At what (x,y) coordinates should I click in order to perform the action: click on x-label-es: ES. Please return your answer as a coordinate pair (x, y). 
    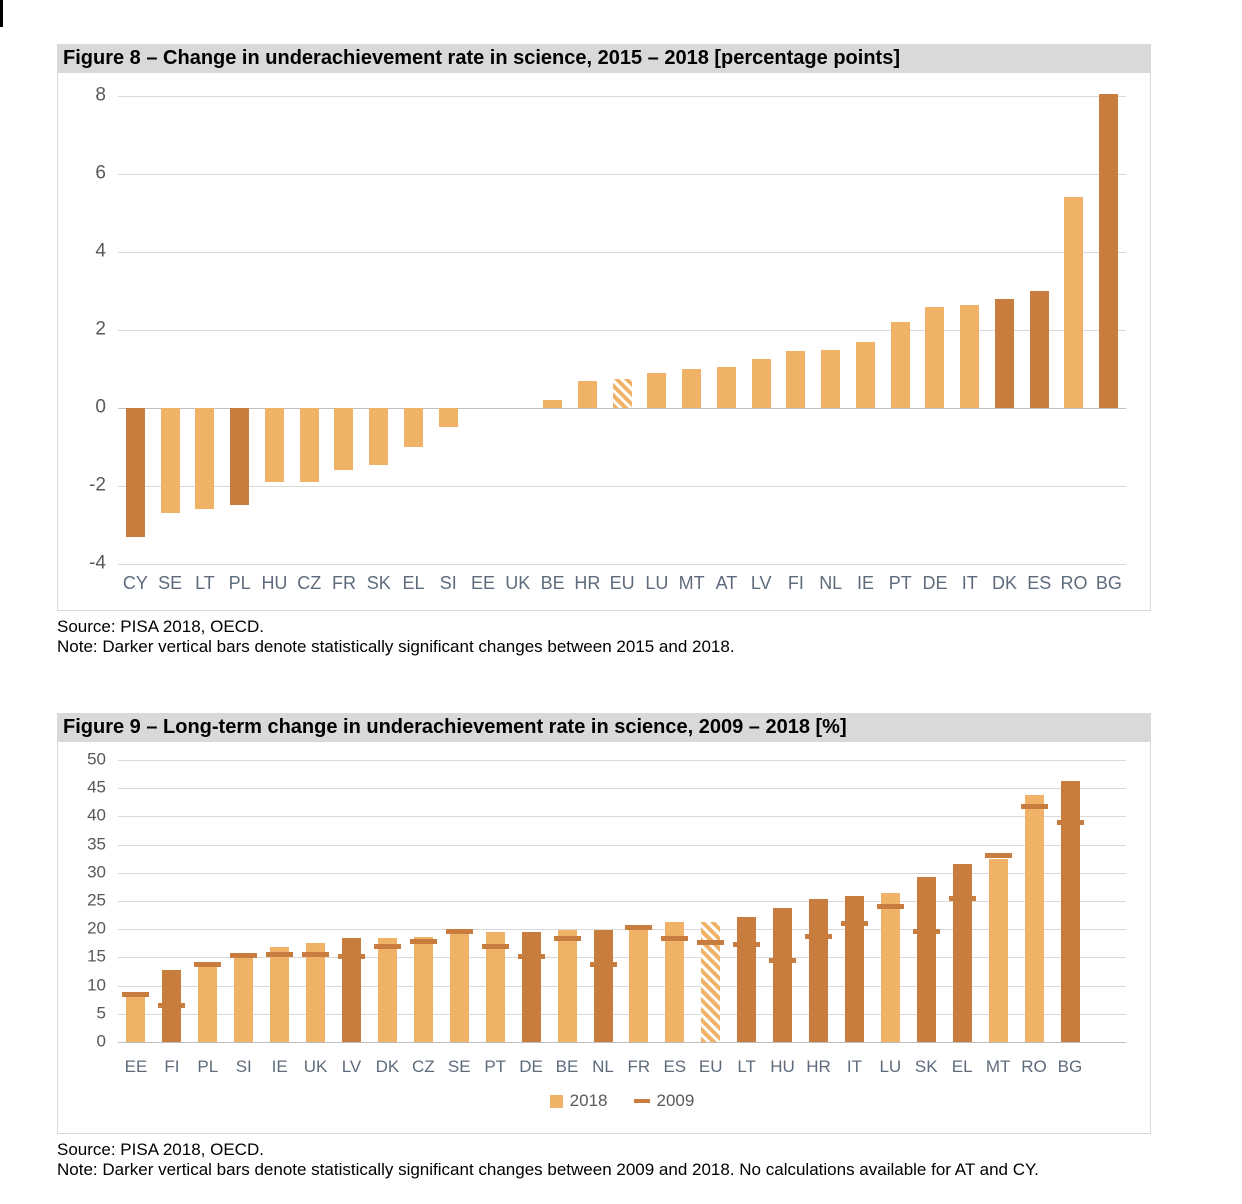
    Looking at the image, I should click on (1039, 583).